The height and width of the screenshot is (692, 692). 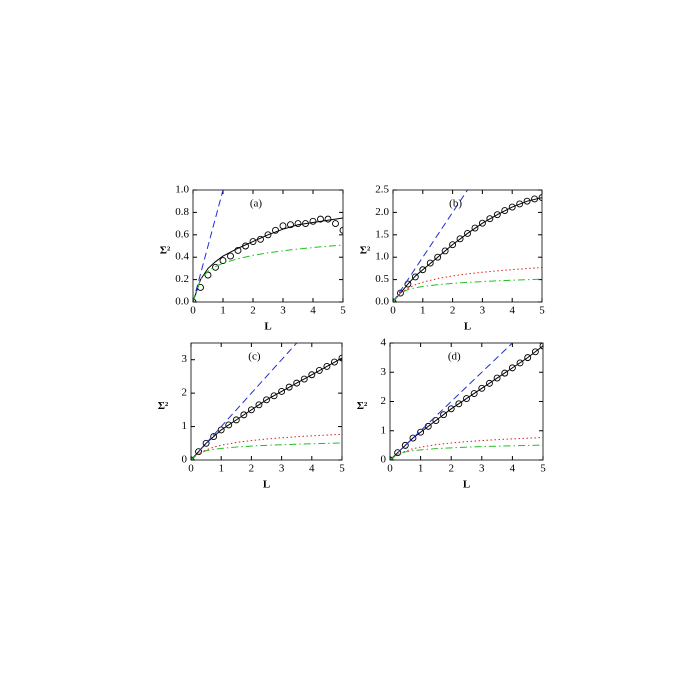 I want to click on y-tick-label: 0.8, so click(x=182, y=212).